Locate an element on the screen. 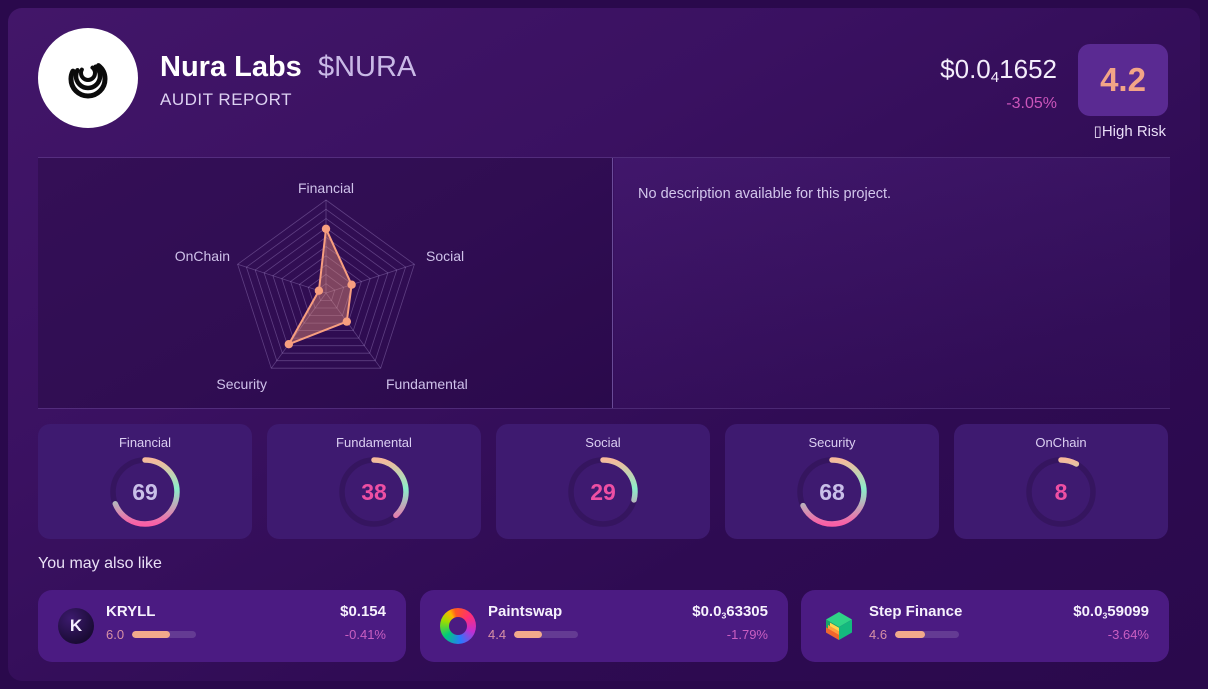  page-title: Nura Labs $NURA is located at coordinates (288, 67).